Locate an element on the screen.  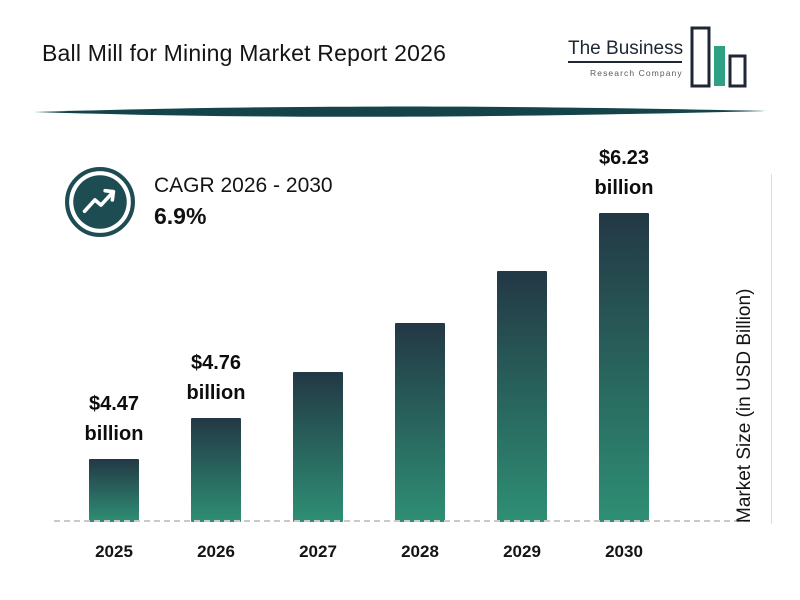
logo-text-secondary: Research Company is located at coordinates (636, 73).